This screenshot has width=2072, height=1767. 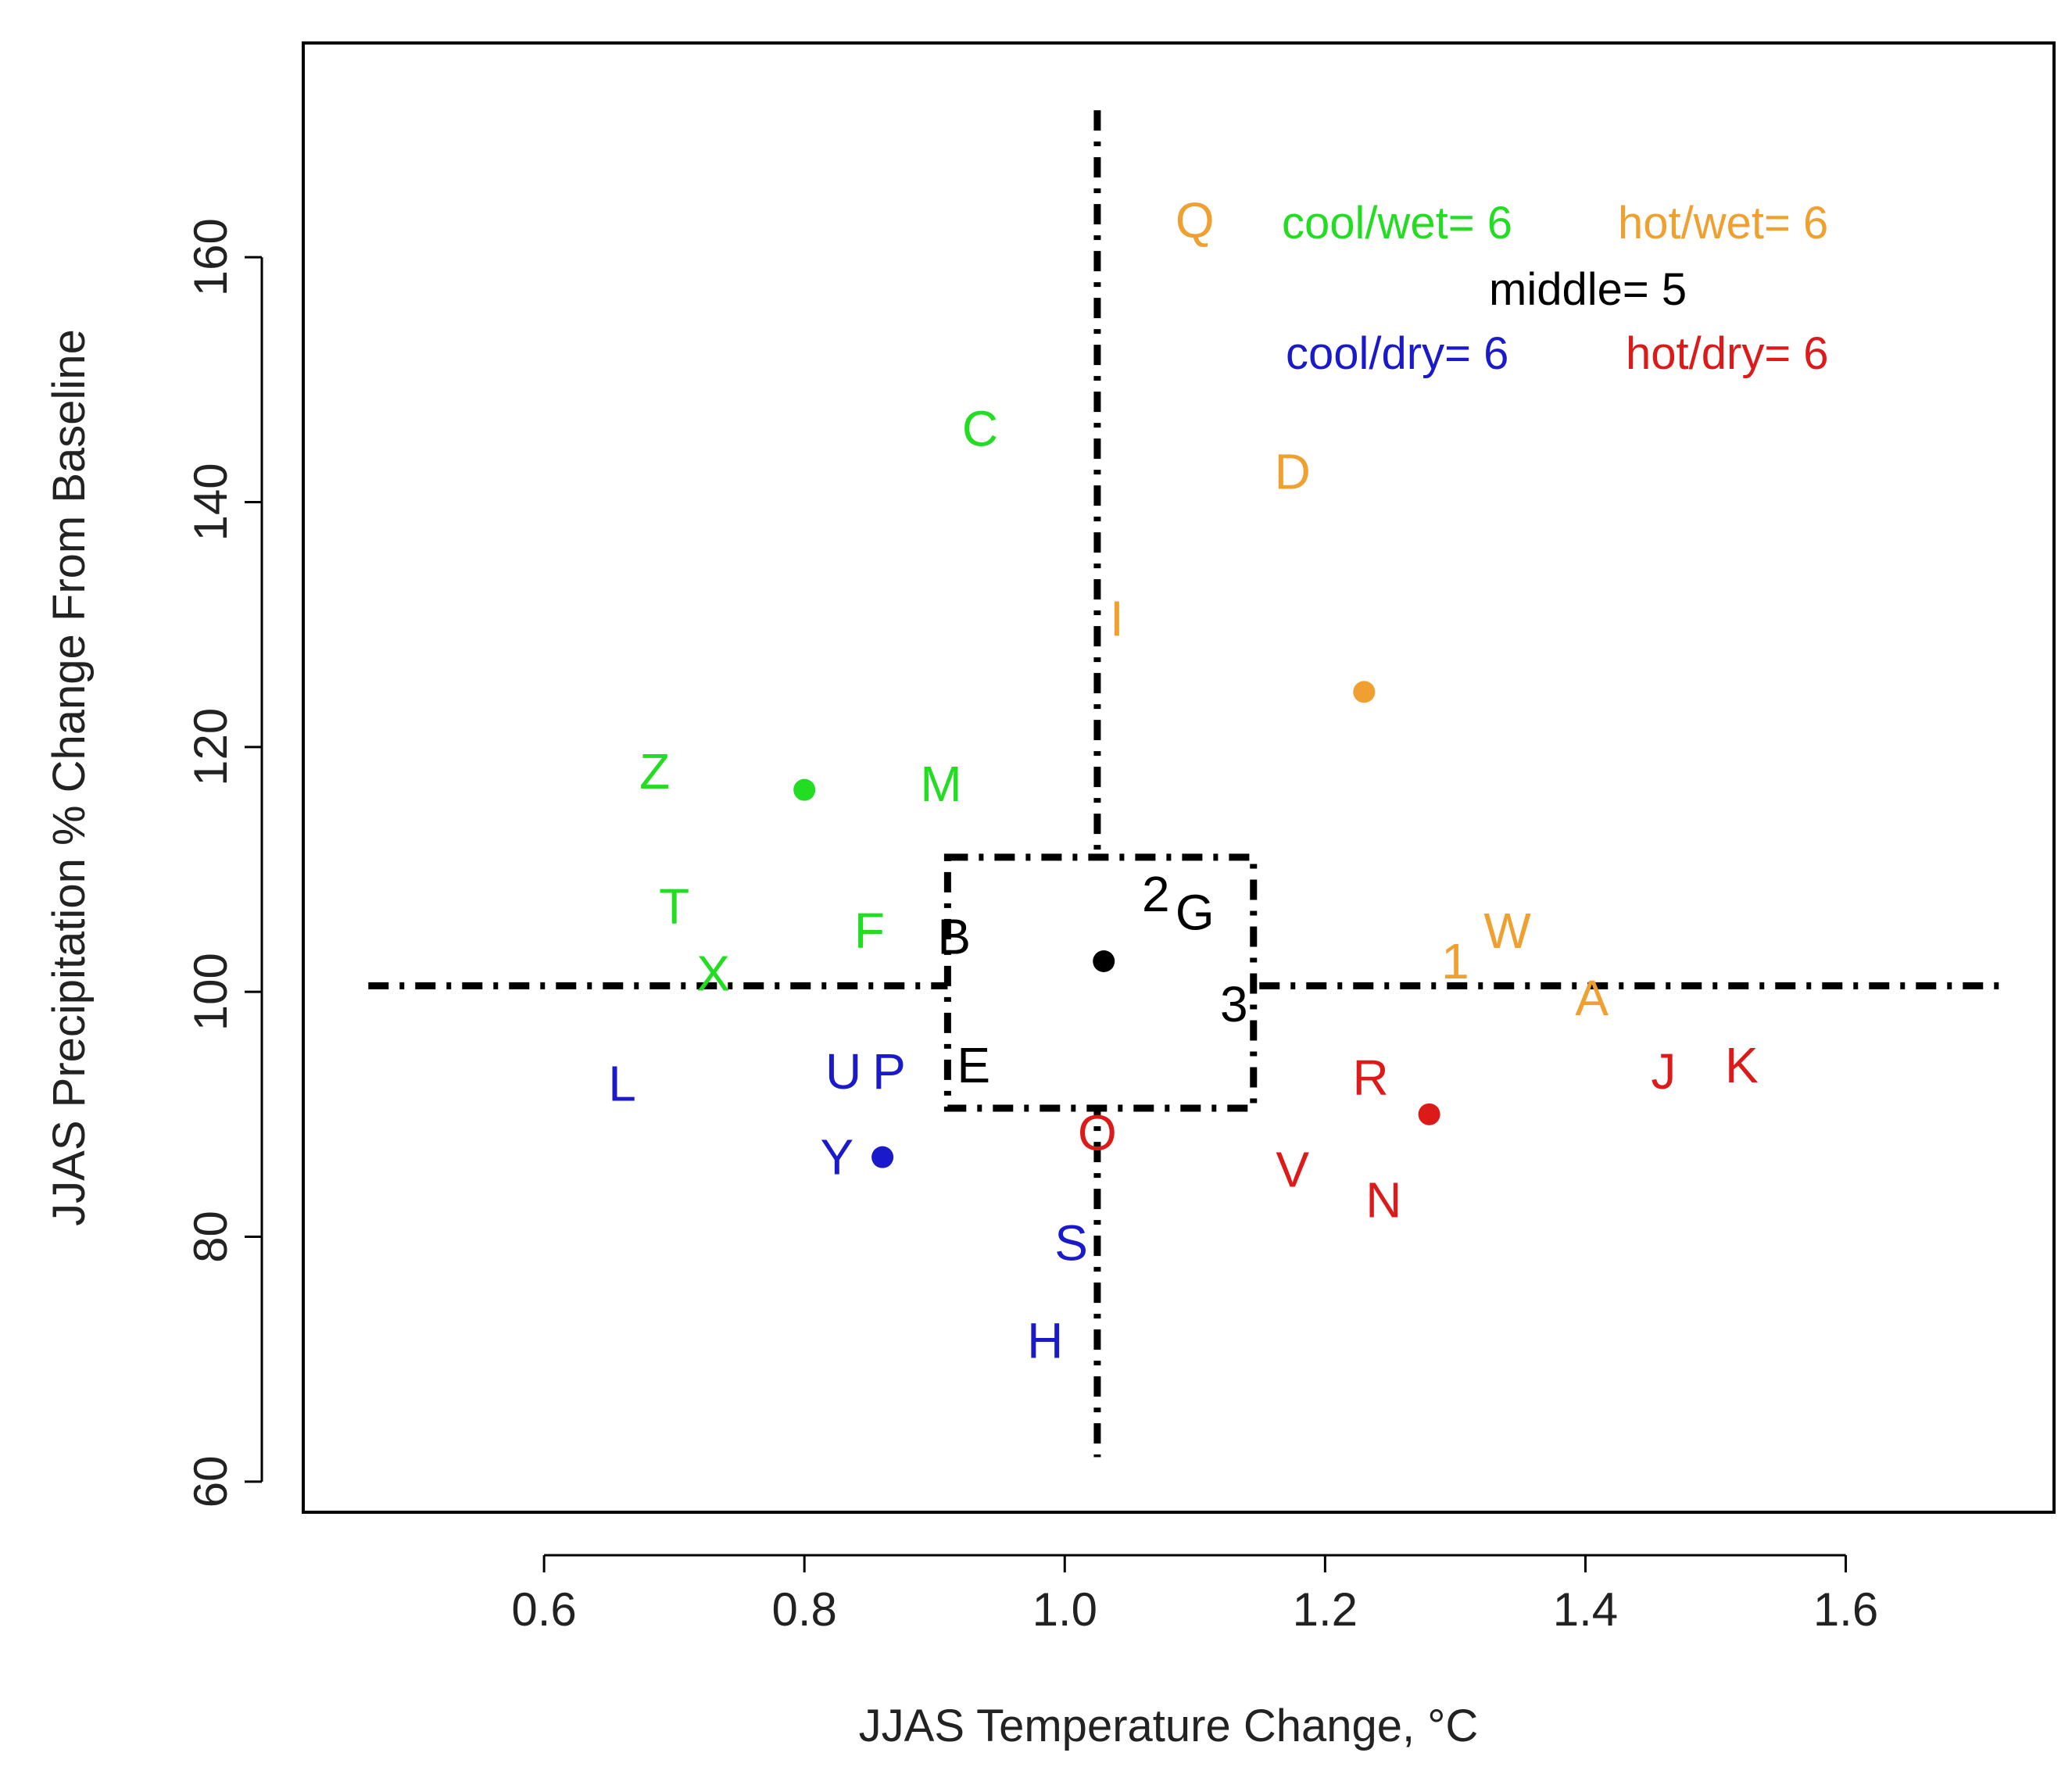 I want to click on point-W: W, so click(x=1507, y=931).